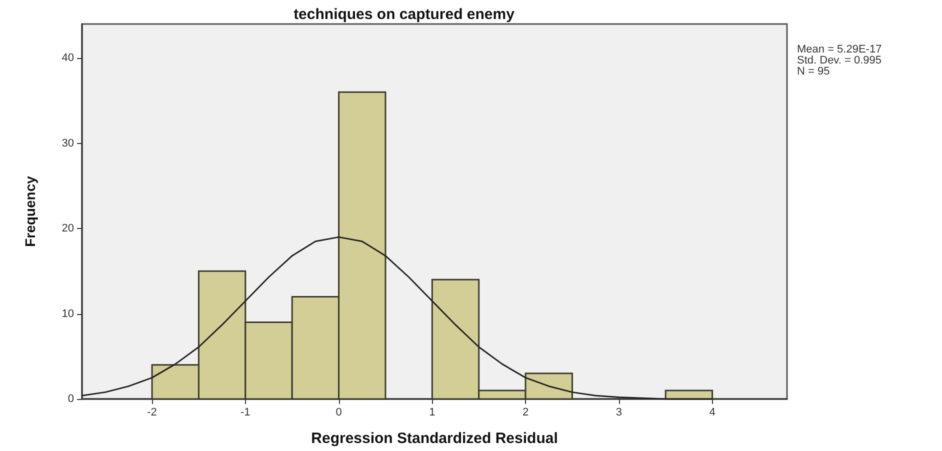  Describe the element at coordinates (525, 412) in the screenshot. I see `x-tick-label: 2` at that location.